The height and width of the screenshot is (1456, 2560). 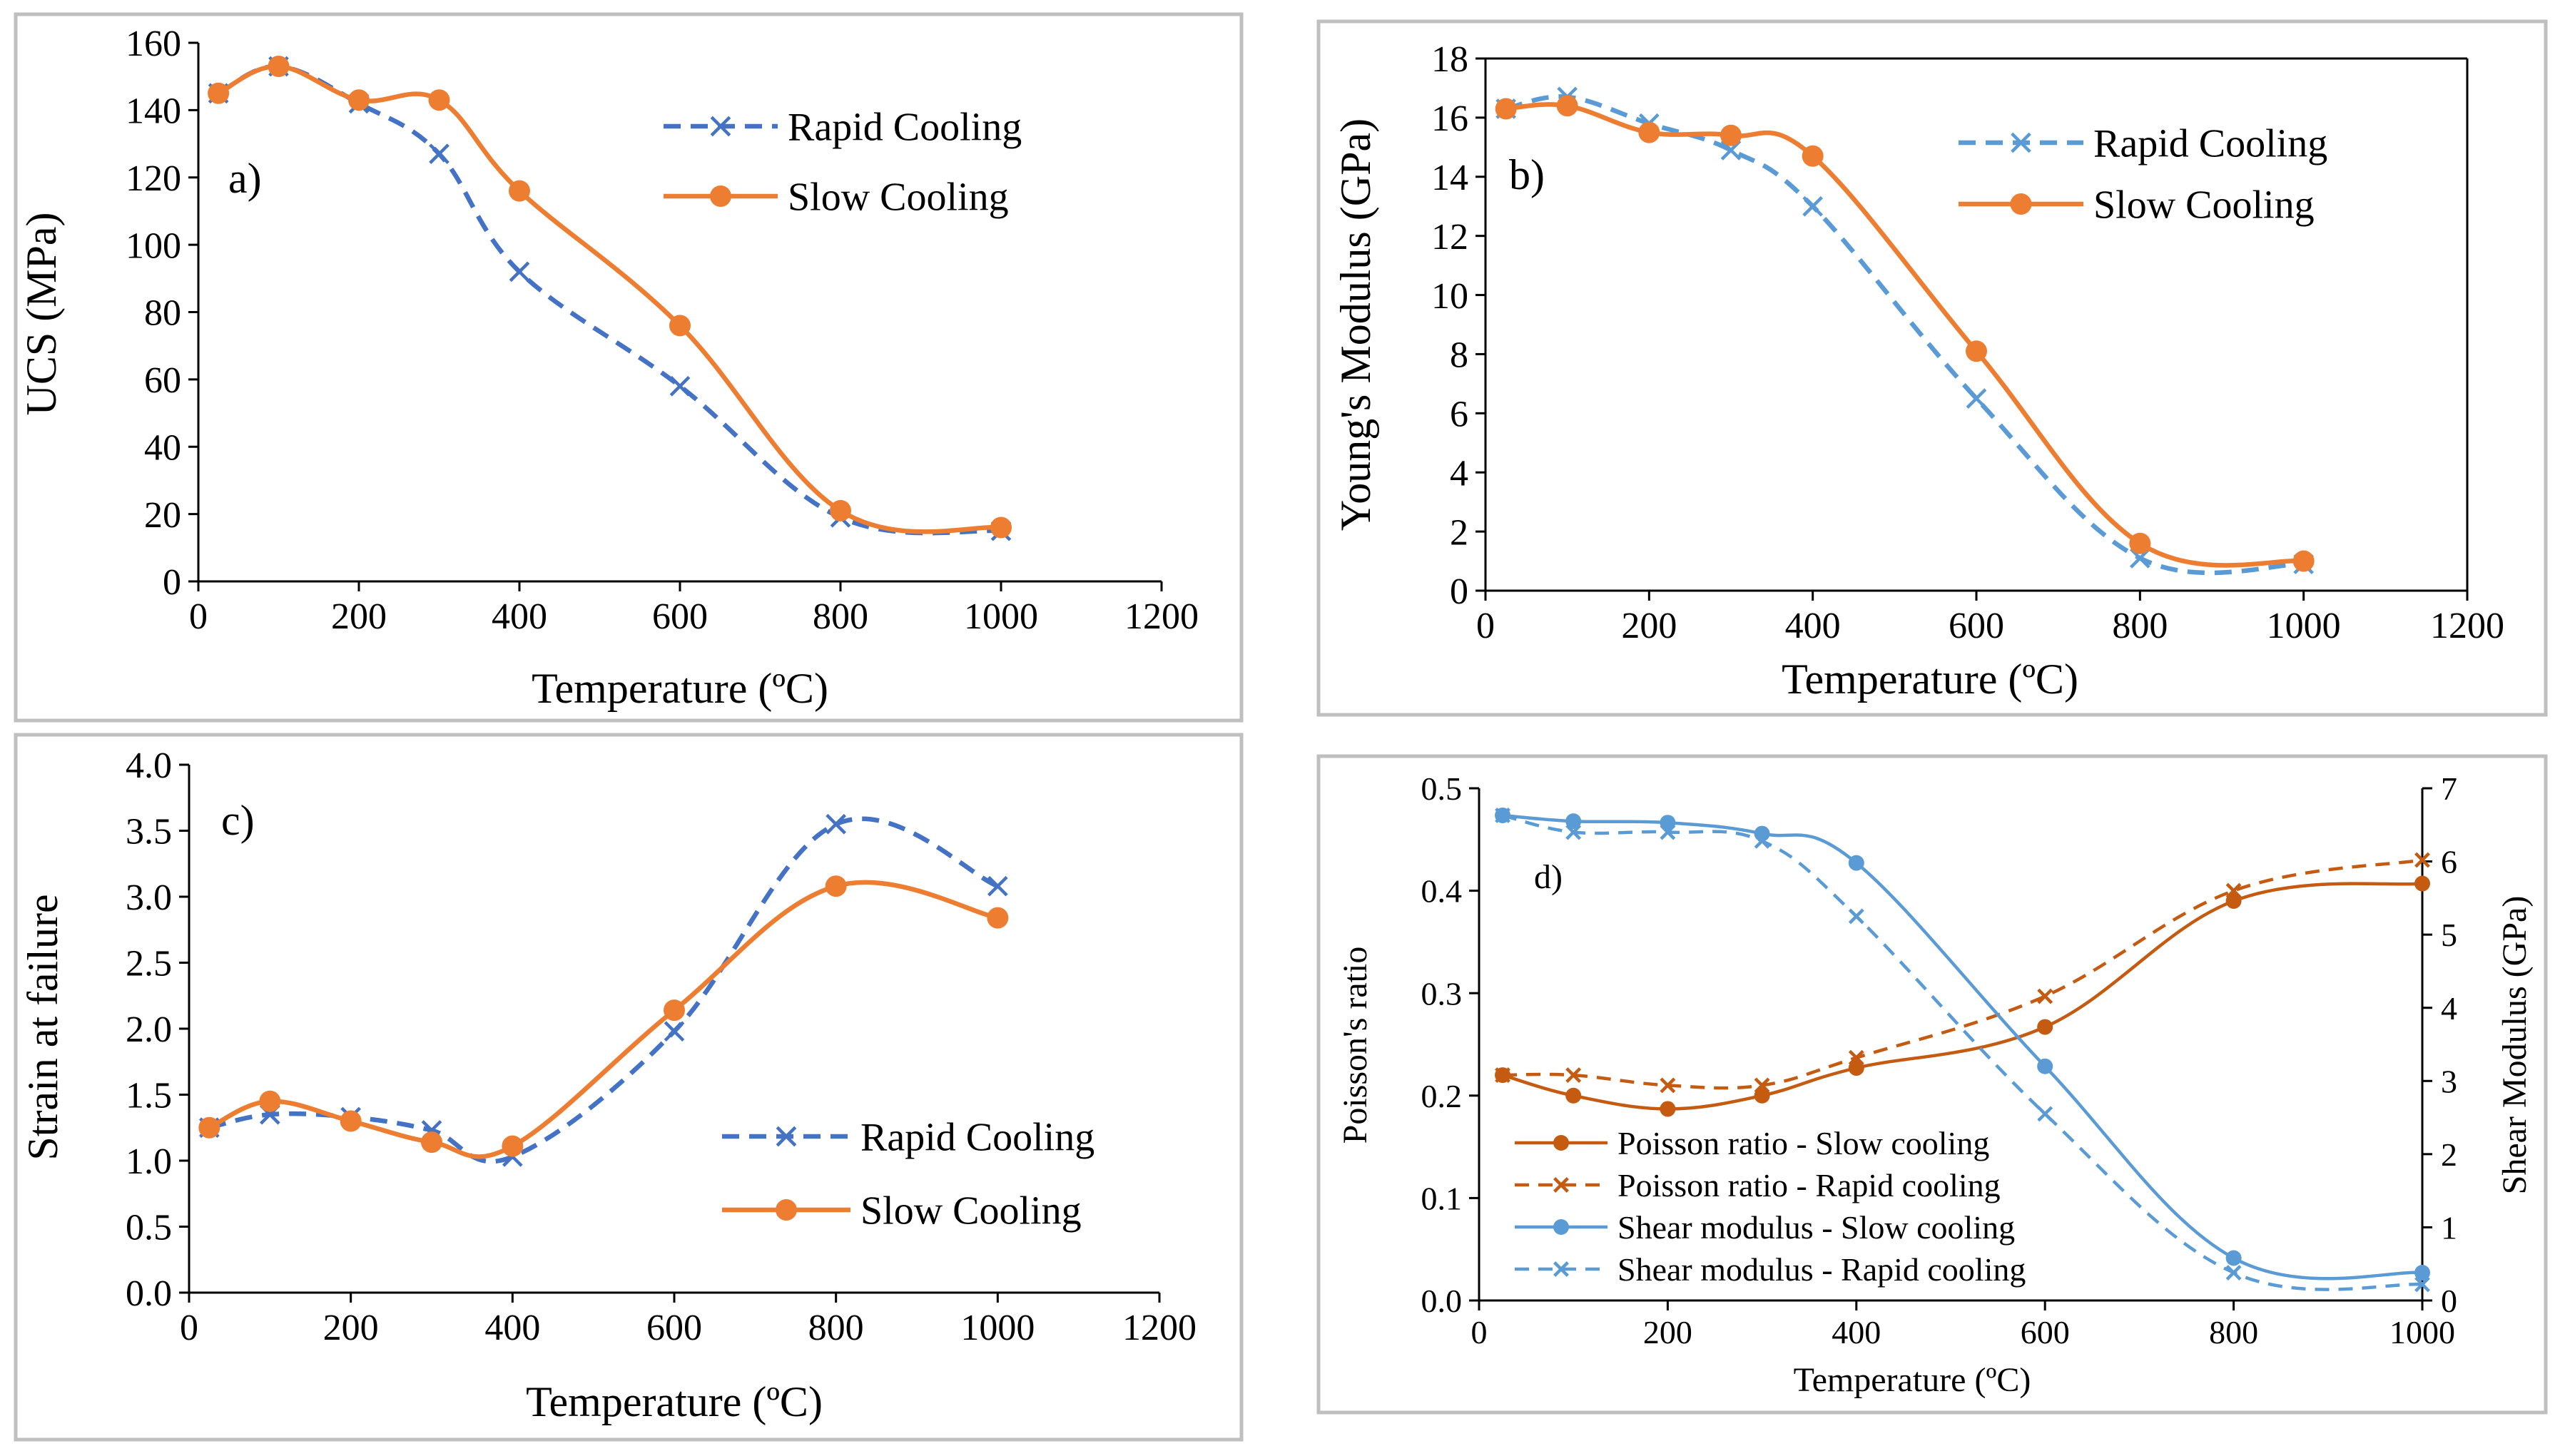 I want to click on y2-tick-label: 6, so click(x=2449, y=862).